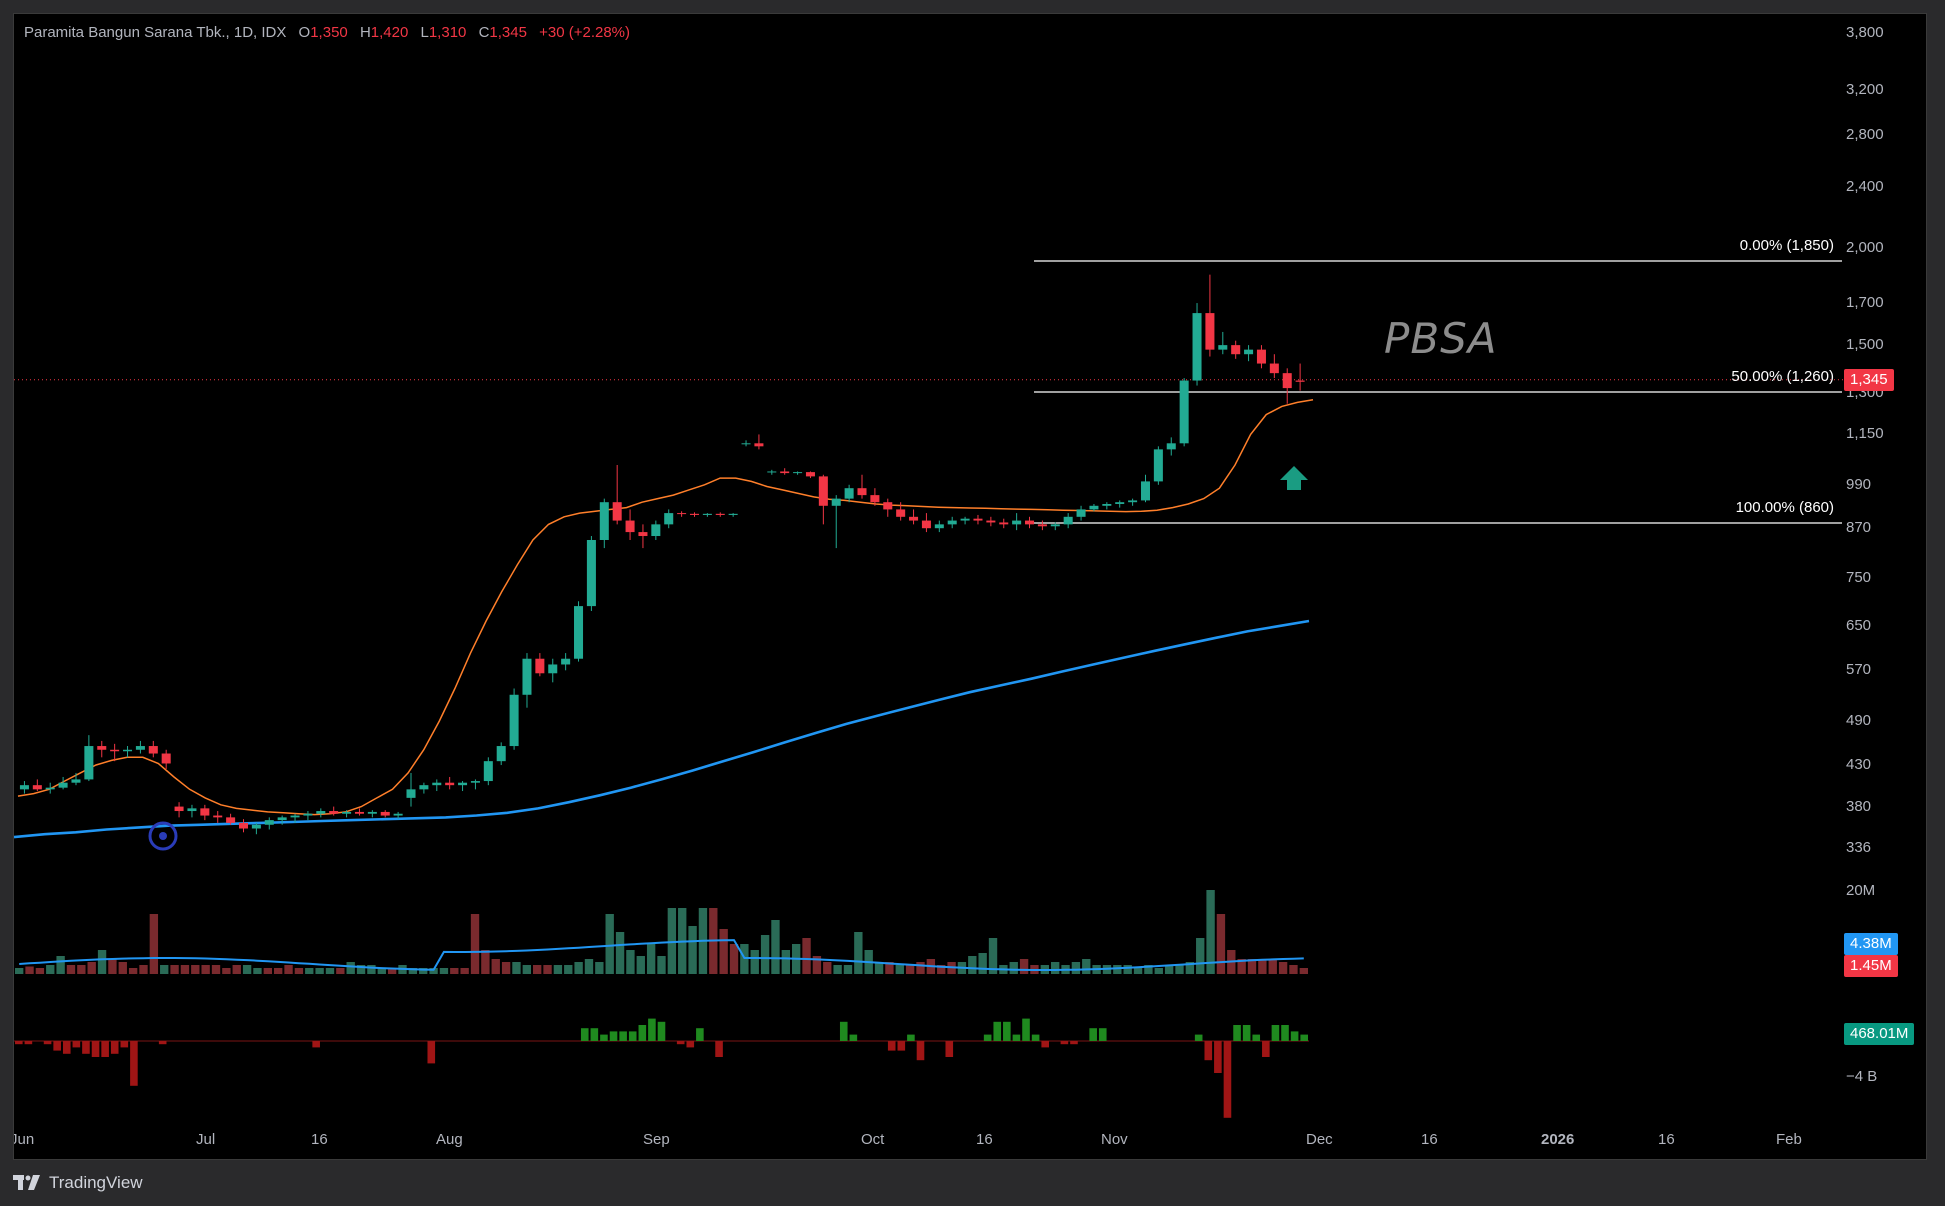  Describe the element at coordinates (1859, 578) in the screenshot. I see `price-axis-label: 750` at that location.